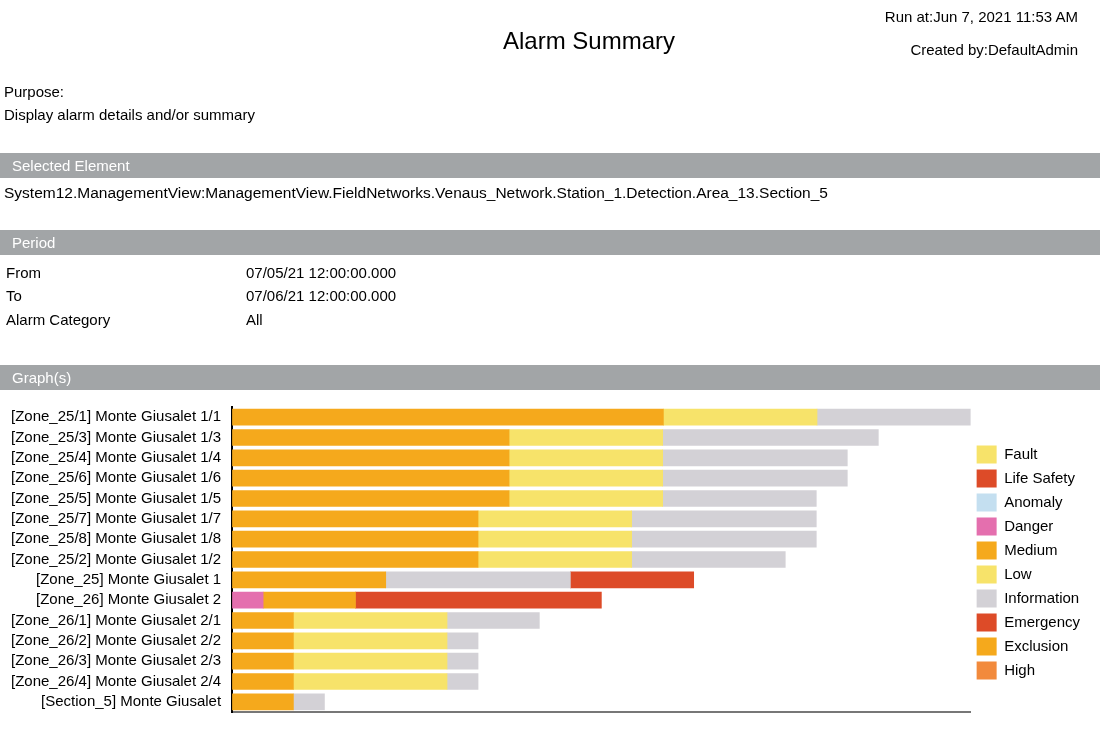 The image size is (1100, 742). Describe the element at coordinates (1021, 453) in the screenshot. I see `legend-label: Fault` at that location.